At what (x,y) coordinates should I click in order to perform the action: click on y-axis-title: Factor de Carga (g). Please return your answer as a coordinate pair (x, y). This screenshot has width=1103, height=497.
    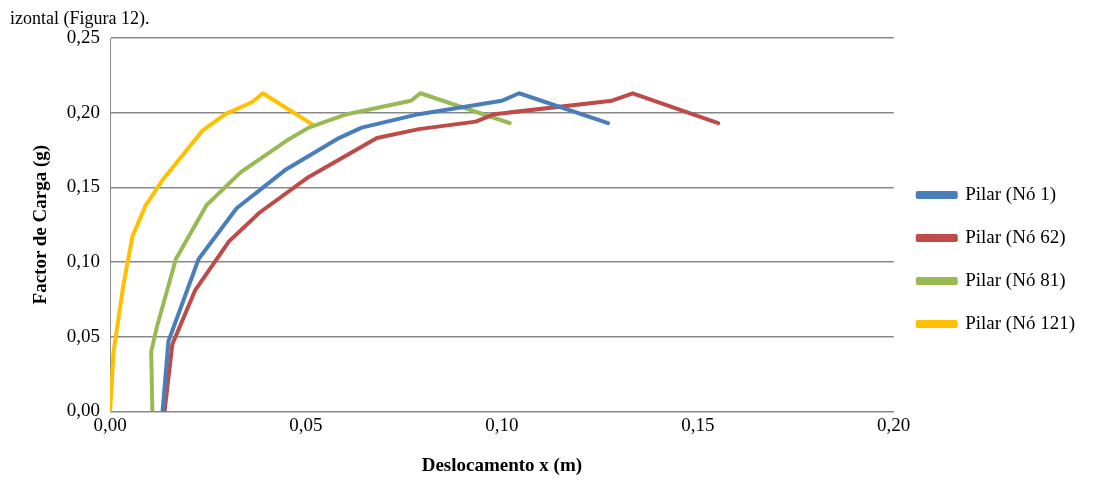
    Looking at the image, I should click on (40, 224).